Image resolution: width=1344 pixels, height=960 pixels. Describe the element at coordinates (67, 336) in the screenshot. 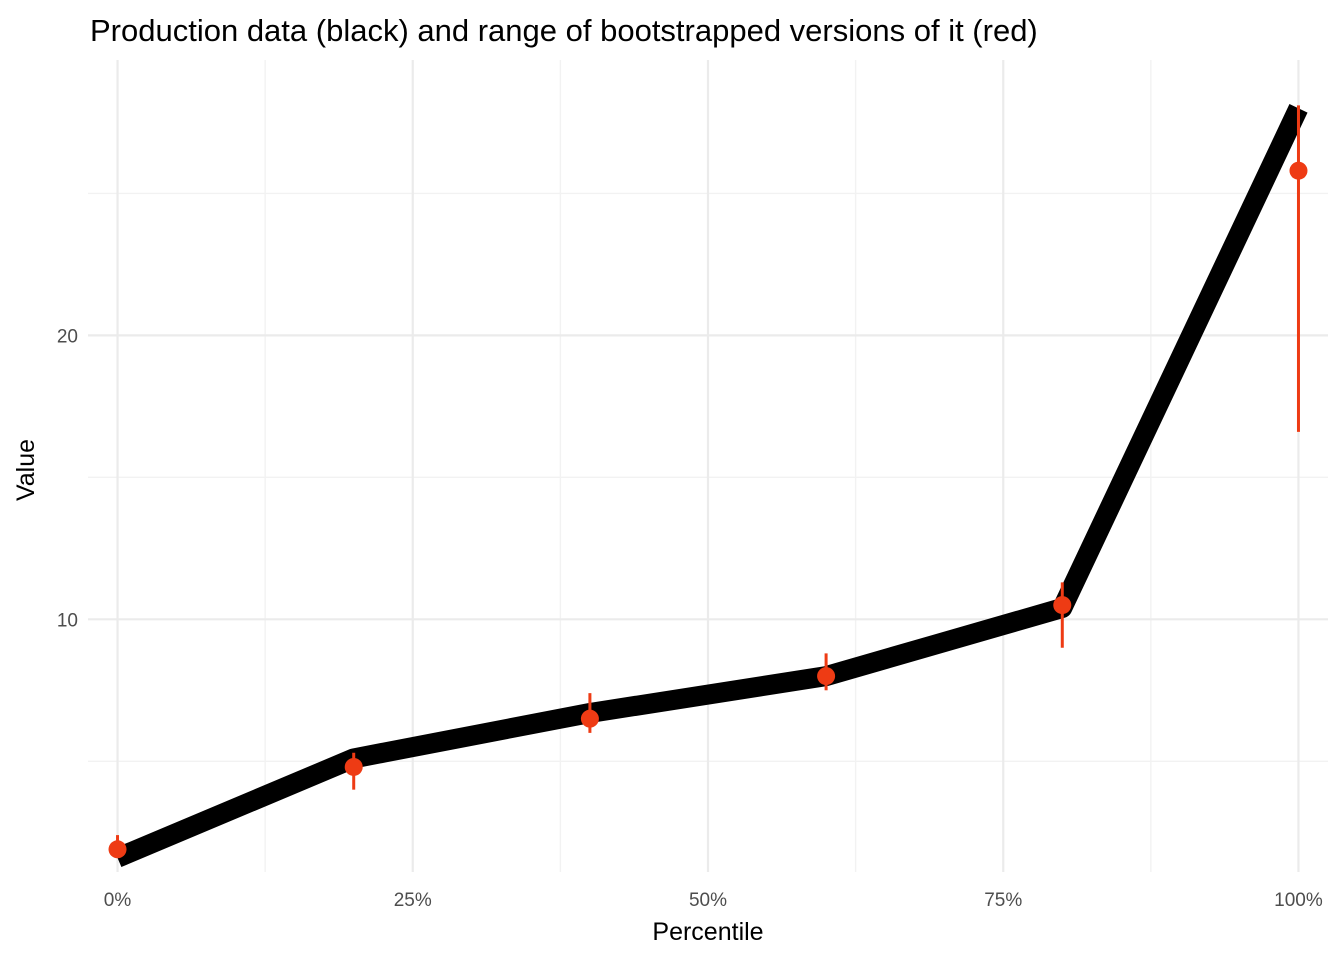

I see `y-tick-label: 20` at that location.